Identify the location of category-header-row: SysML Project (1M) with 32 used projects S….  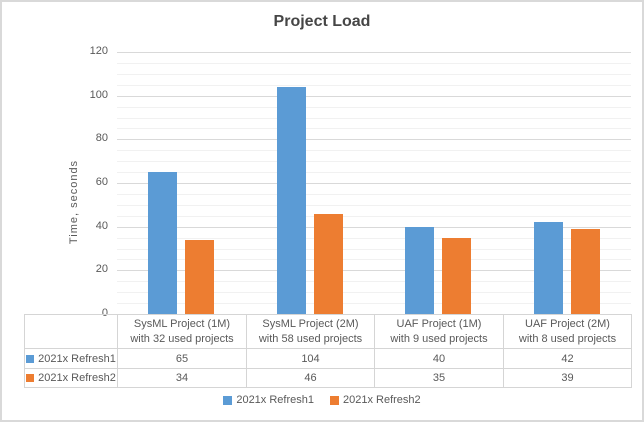
(328, 331).